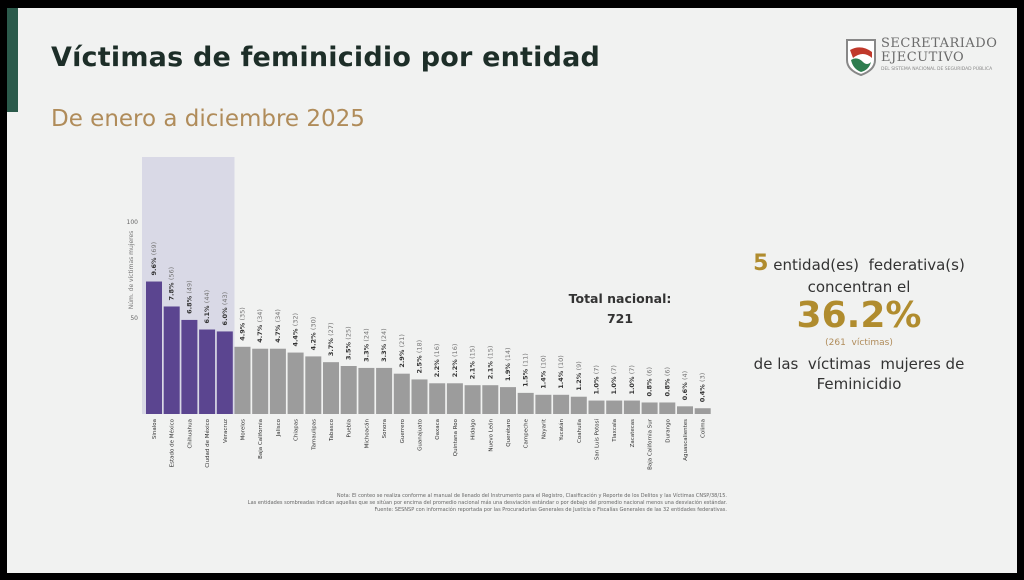 This screenshot has height=580, width=1024. I want to click on y-tick-label: 100, so click(133, 222).